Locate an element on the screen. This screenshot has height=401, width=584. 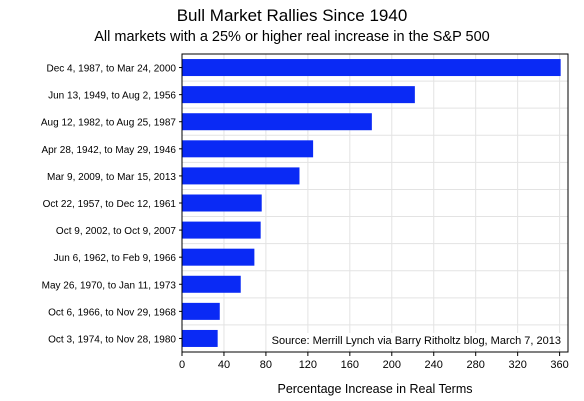
x-tick-label: 200 is located at coordinates (392, 365).